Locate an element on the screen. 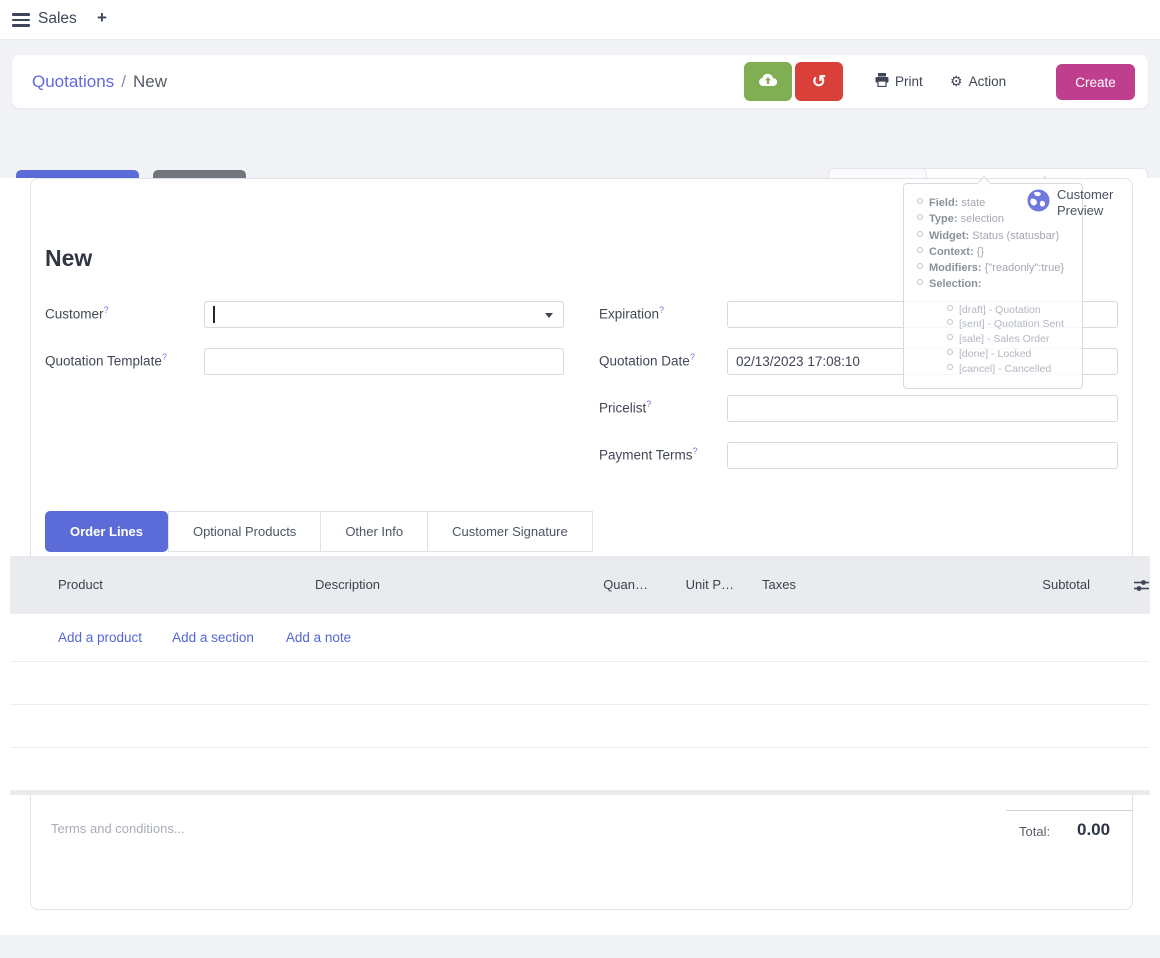 The height and width of the screenshot is (958, 1160). add-a-product-link: Add a product is located at coordinates (100, 637).